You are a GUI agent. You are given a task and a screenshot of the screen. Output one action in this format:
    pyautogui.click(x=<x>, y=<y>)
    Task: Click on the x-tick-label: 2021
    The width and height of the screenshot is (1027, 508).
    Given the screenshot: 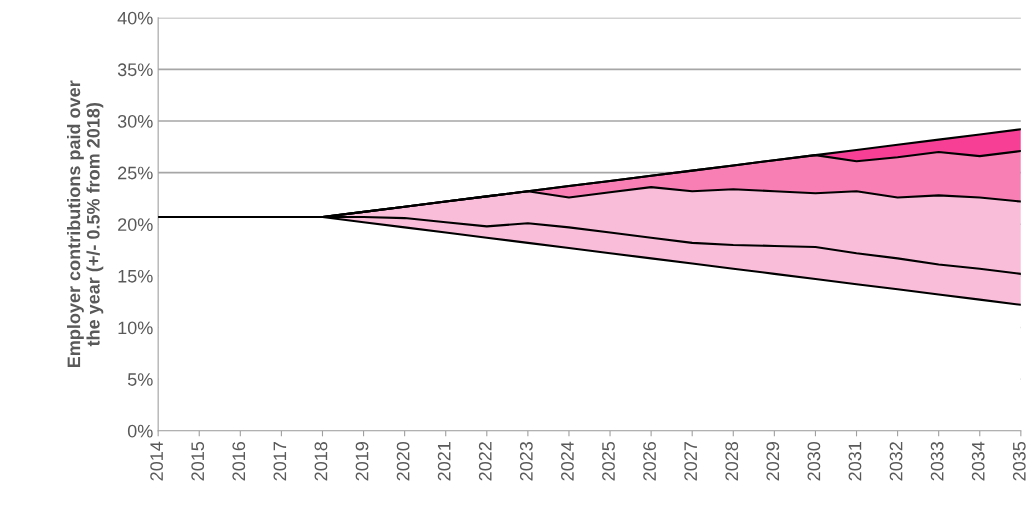 What is the action you would take?
    pyautogui.click(x=444, y=461)
    